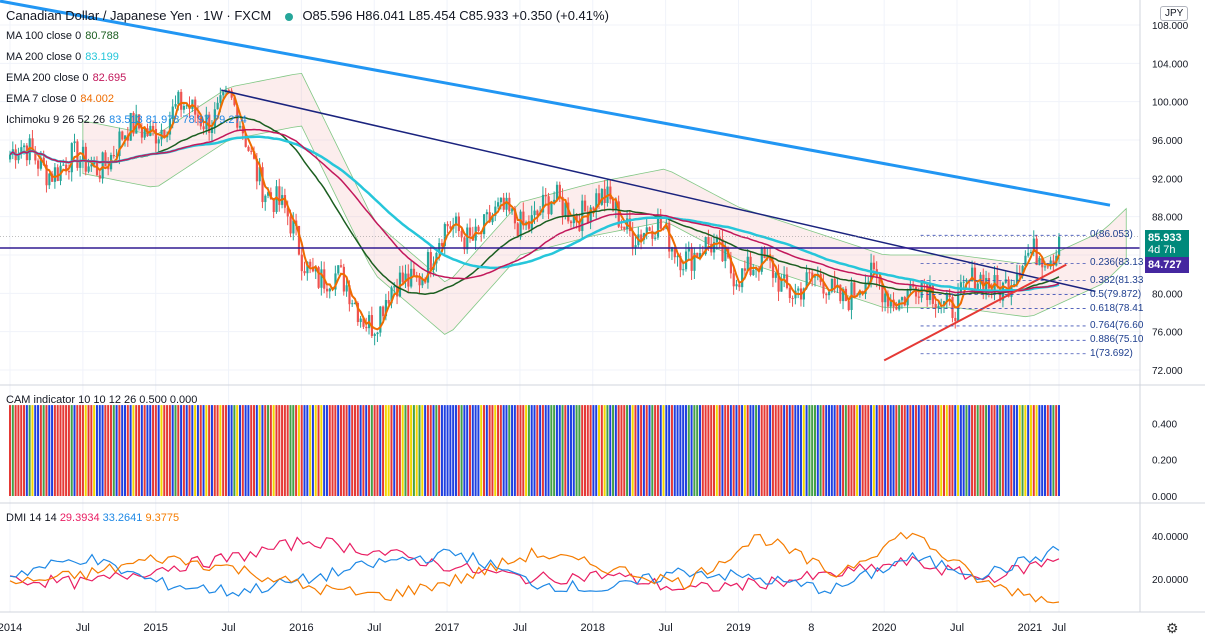  Describe the element at coordinates (62, 36) in the screenshot. I see `legend-ma100: MA 100 close 0 80.788` at that location.